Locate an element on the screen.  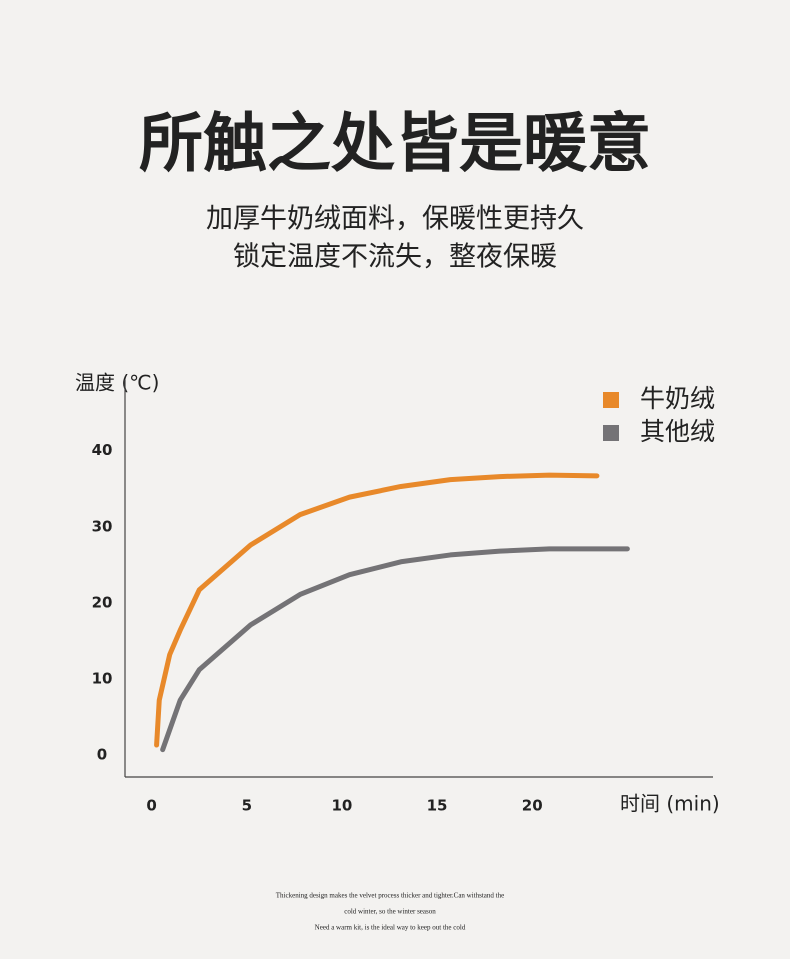
y-tick-label: 20 is located at coordinates (102, 602).